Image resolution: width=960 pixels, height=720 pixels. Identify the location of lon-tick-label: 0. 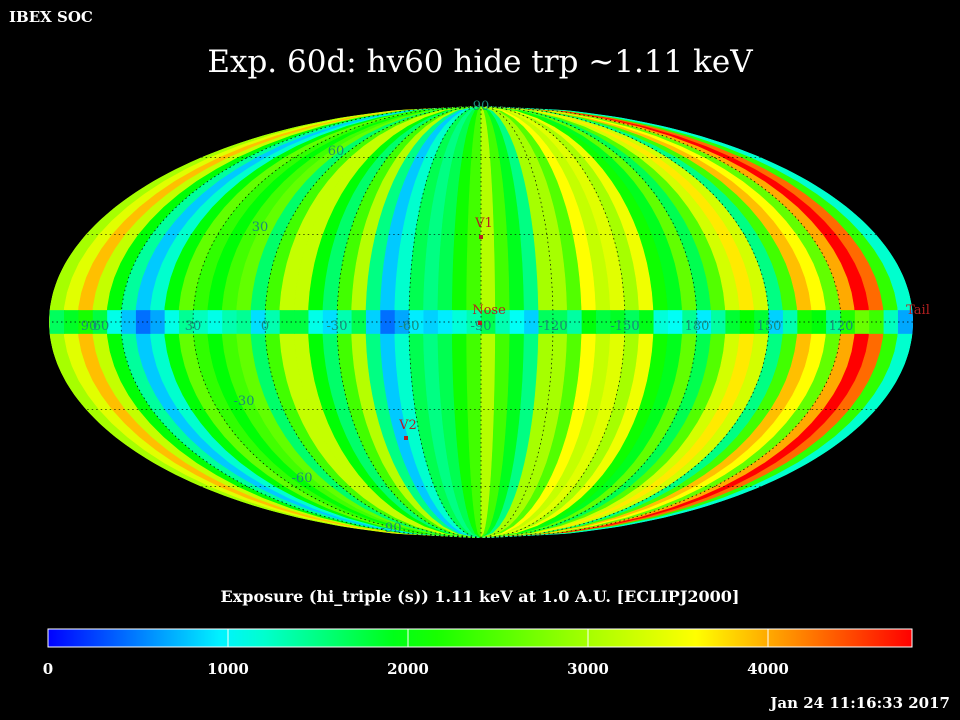
(265, 326).